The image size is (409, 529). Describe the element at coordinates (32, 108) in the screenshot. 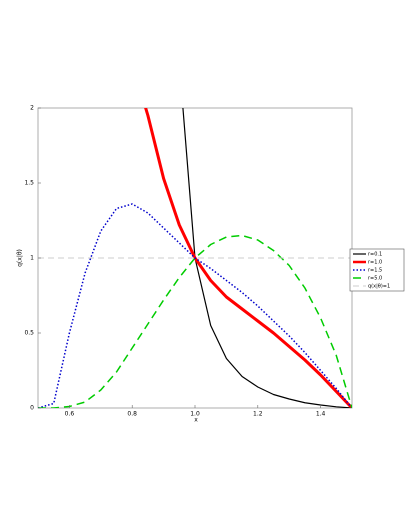

I see `y-tick-label: 2` at that location.